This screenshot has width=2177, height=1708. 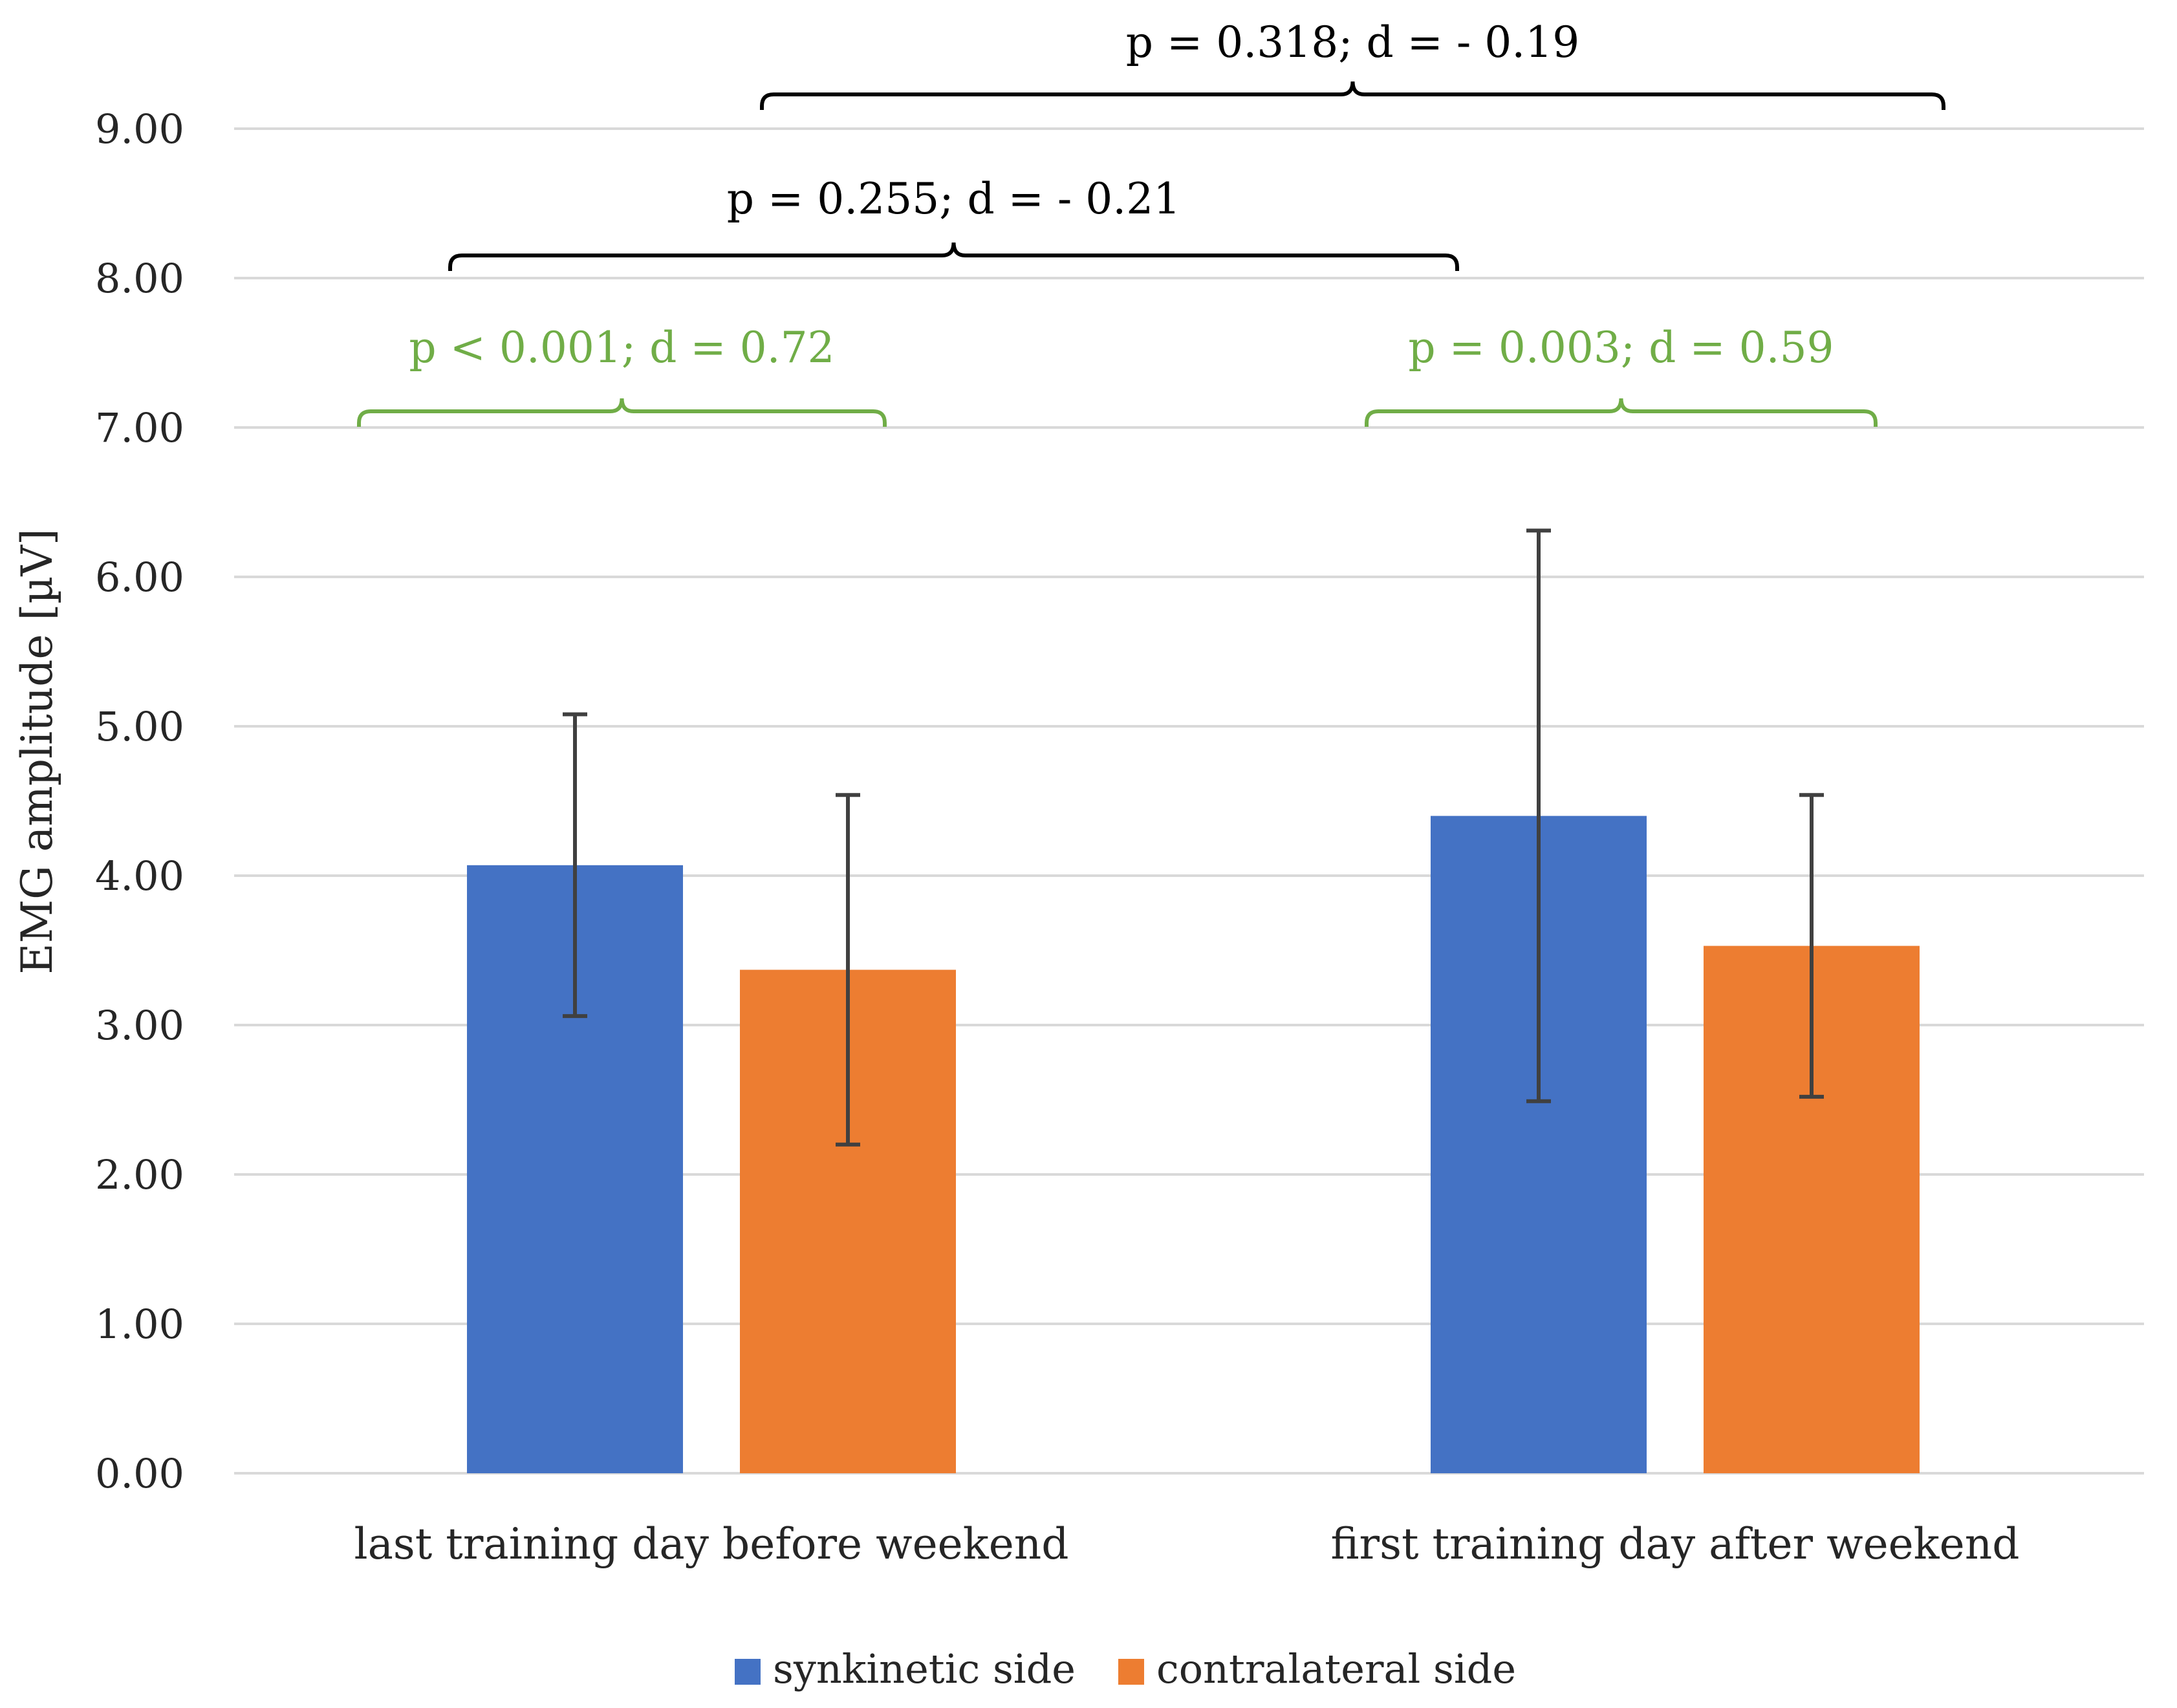 I want to click on y-tick-label: 8.00, so click(x=139, y=278).